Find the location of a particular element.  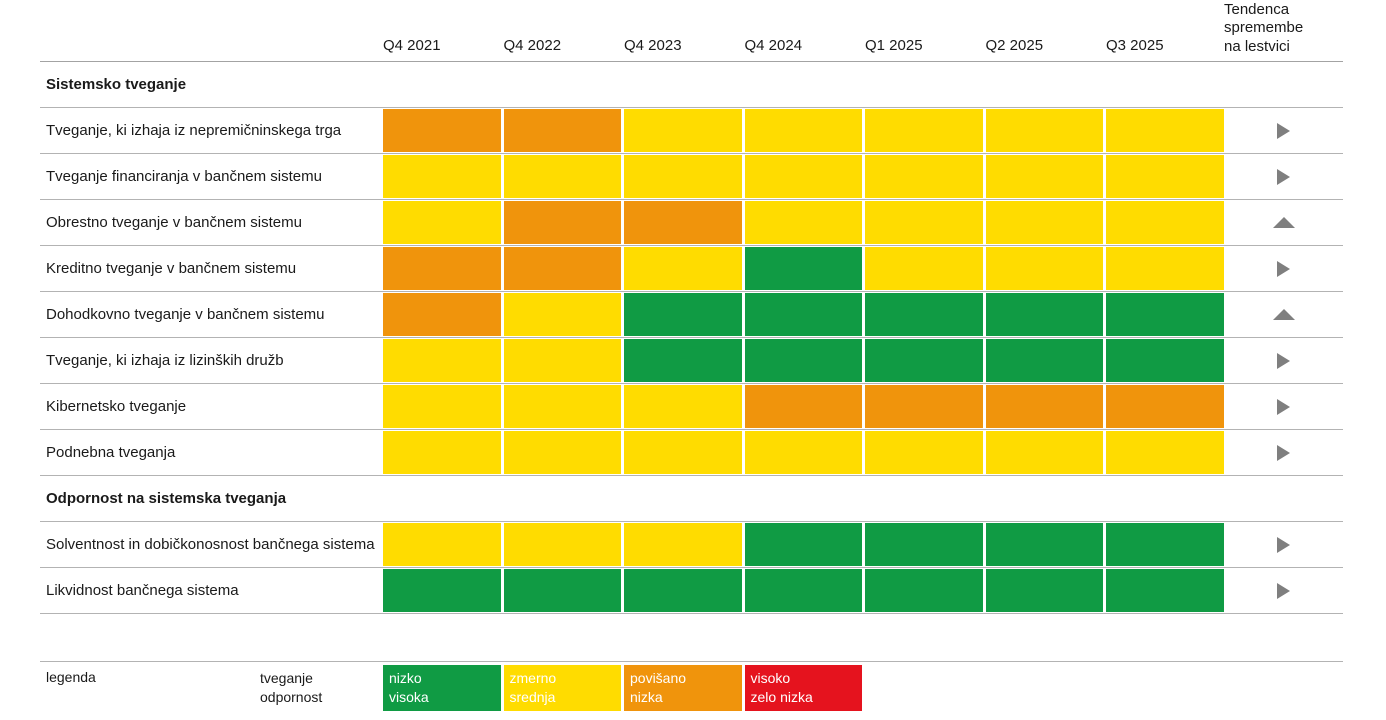

row-label: Tveganje, ki izhaja iz lizinških družb is located at coordinates (165, 360).